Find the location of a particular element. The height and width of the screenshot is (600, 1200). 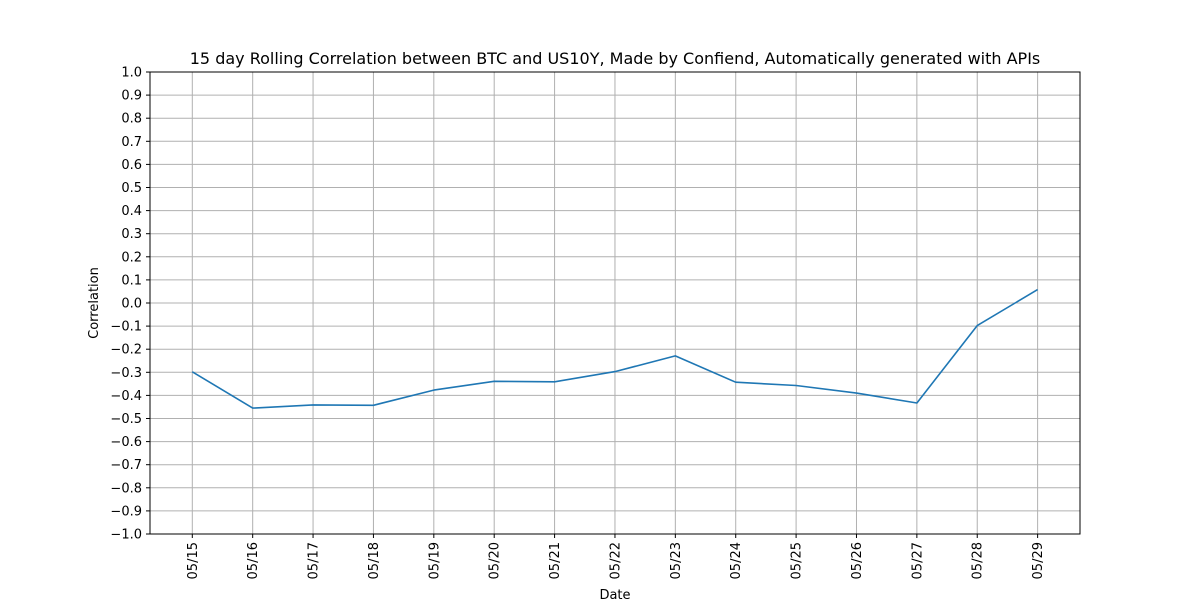

x-tick-label: 05/17 is located at coordinates (314, 560).